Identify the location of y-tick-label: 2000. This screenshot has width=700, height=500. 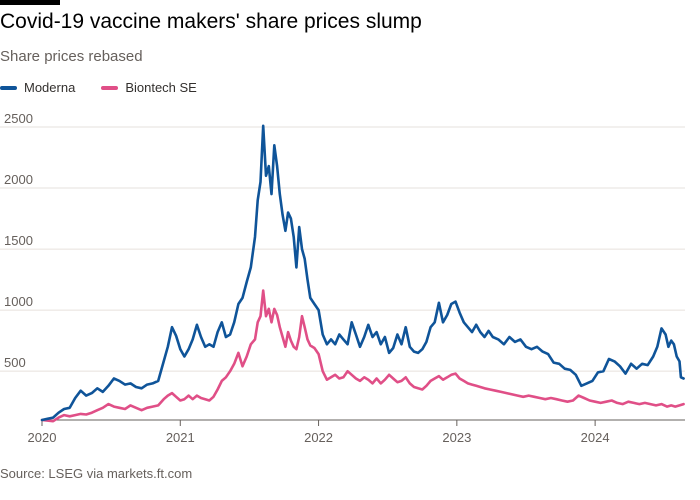
(18, 179).